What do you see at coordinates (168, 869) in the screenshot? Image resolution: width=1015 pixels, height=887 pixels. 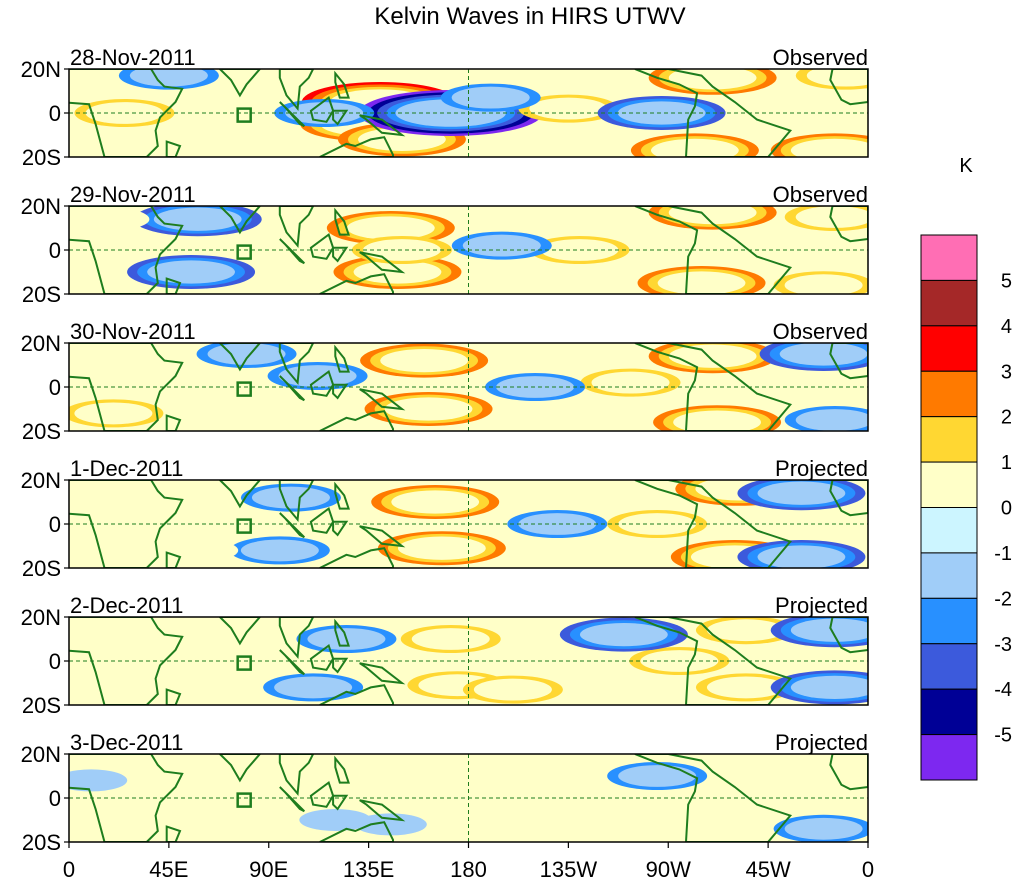 I see `x-tick-label: 45E` at bounding box center [168, 869].